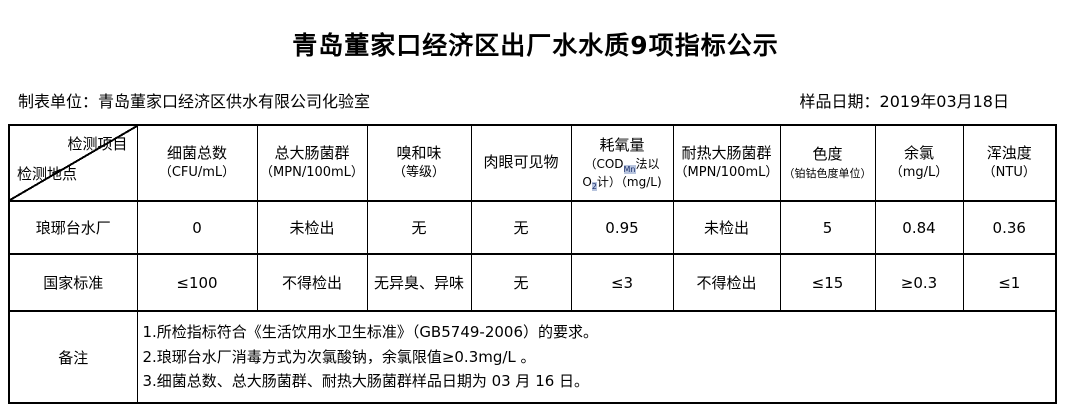  Describe the element at coordinates (535, 45) in the screenshot. I see `page-title: 青岛董家口经济区出厂水水质9项指标公示` at that location.